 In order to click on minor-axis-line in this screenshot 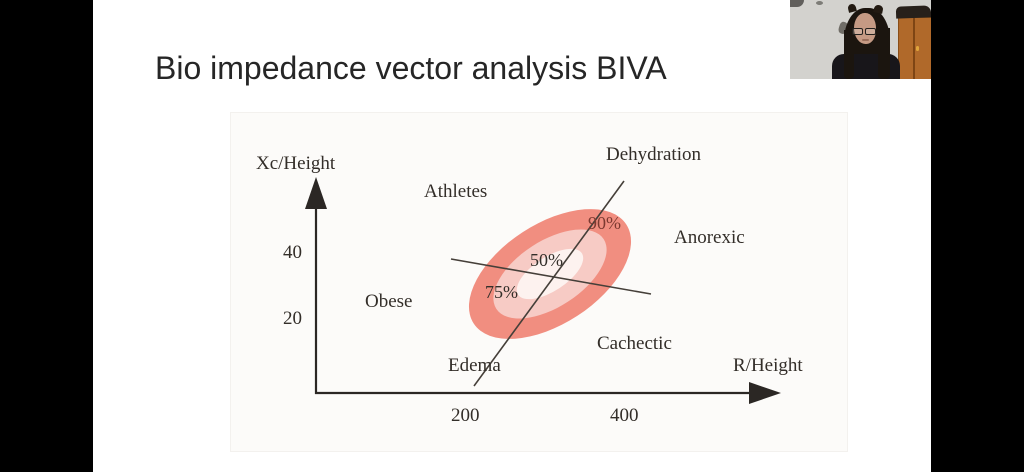, I will do `click(551, 276)`.